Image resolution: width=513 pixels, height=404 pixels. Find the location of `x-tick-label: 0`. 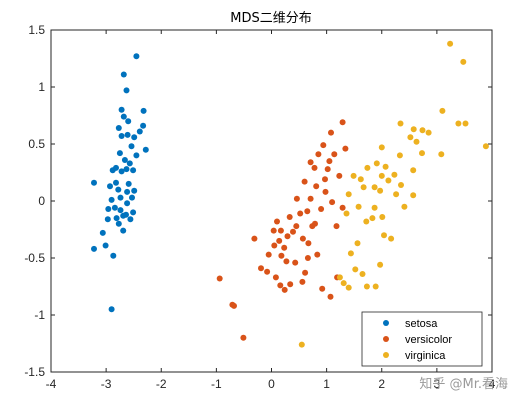

x-tick-label: 0 is located at coordinates (271, 384).